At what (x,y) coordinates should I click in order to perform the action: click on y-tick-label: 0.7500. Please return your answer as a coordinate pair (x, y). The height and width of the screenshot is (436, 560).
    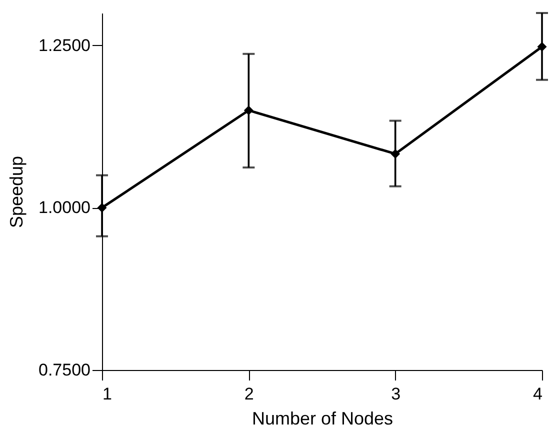
    Looking at the image, I should click on (64, 370).